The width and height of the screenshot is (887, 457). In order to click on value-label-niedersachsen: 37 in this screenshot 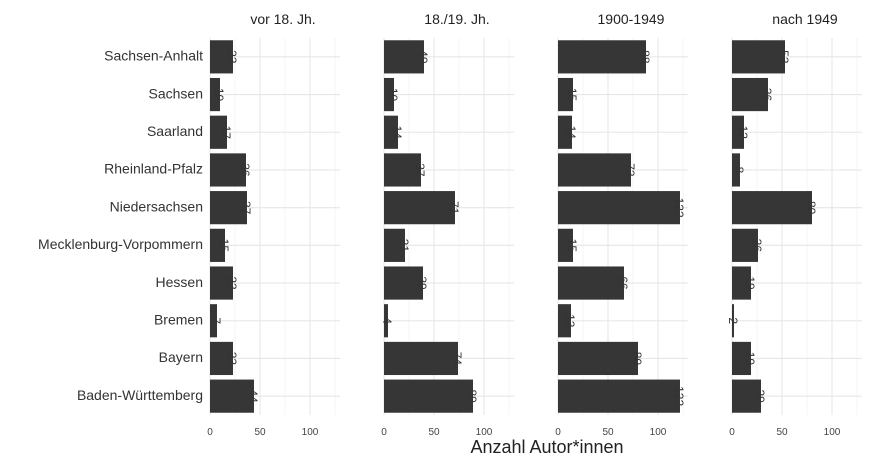, I will do `click(246, 208)`.